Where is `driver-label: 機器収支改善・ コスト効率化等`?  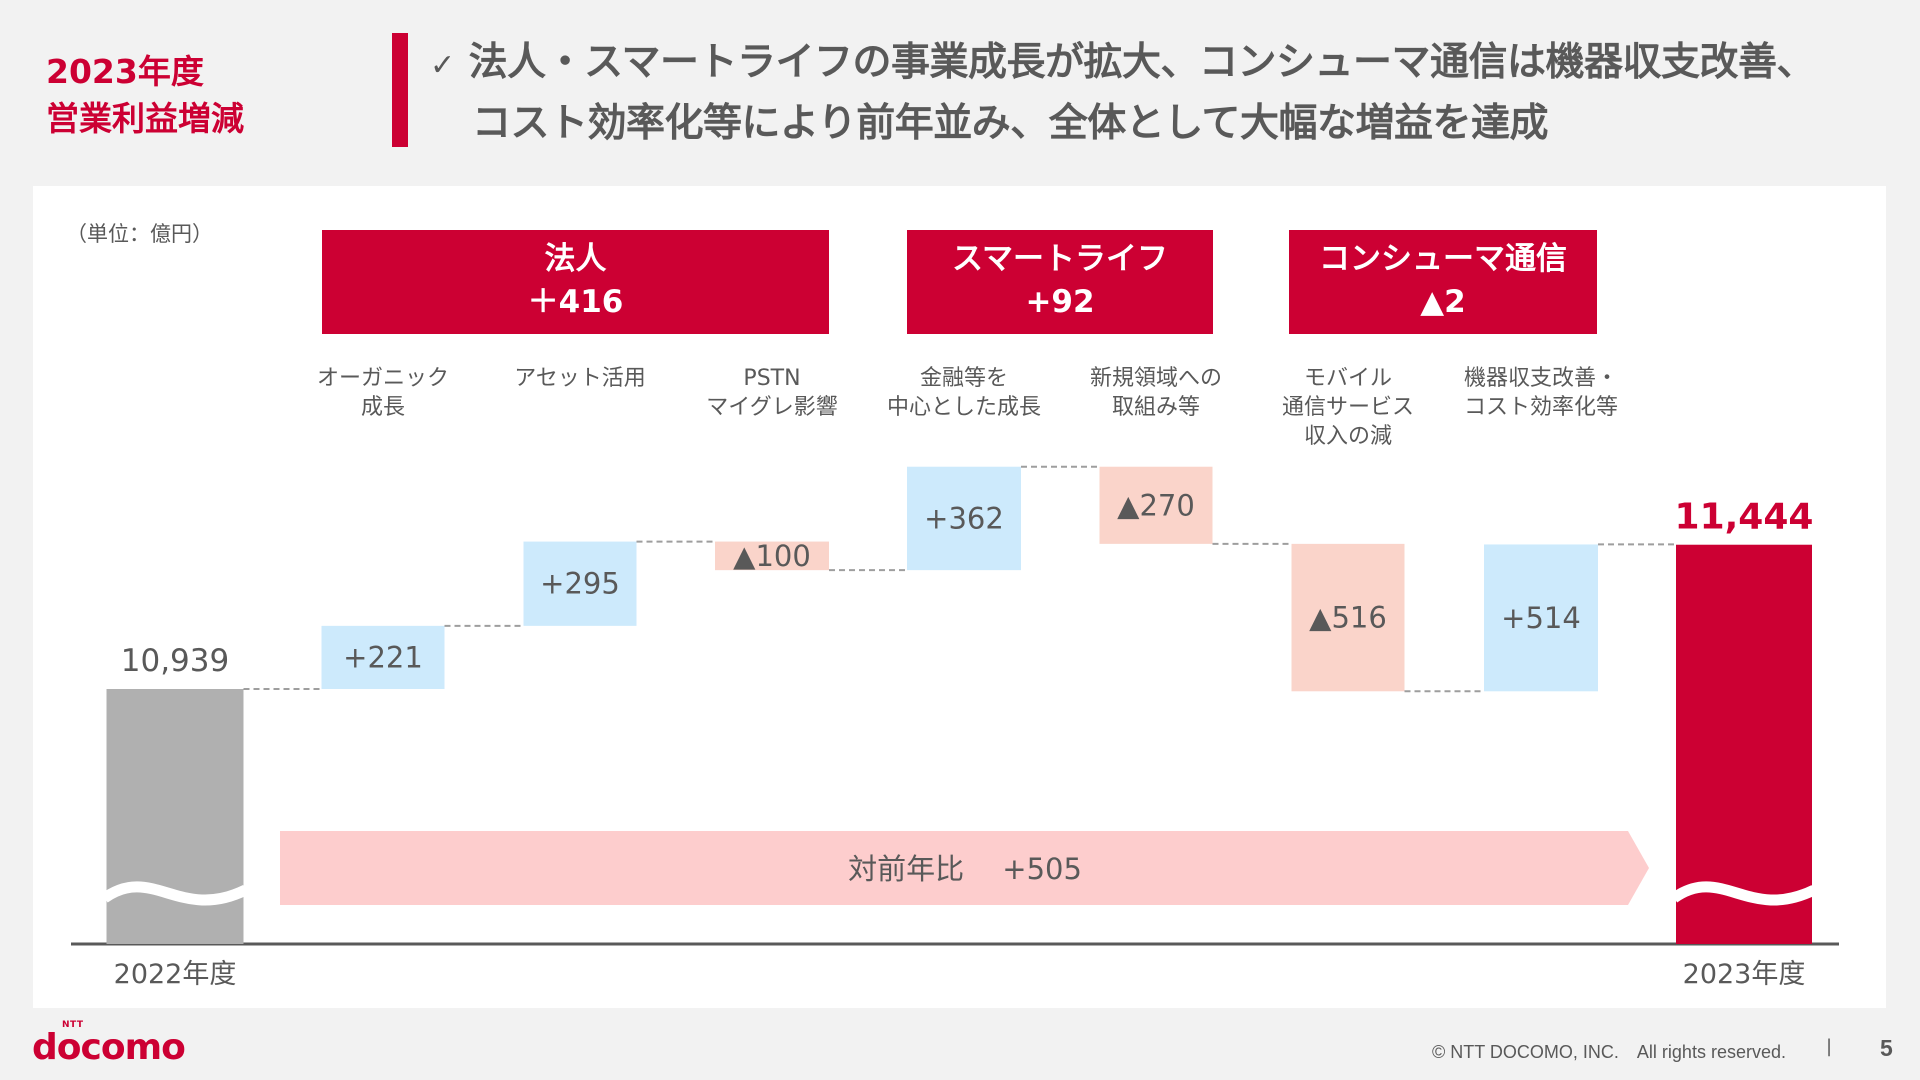
driver-label: 機器収支改善・ コスト効率化等 is located at coordinates (1540, 393).